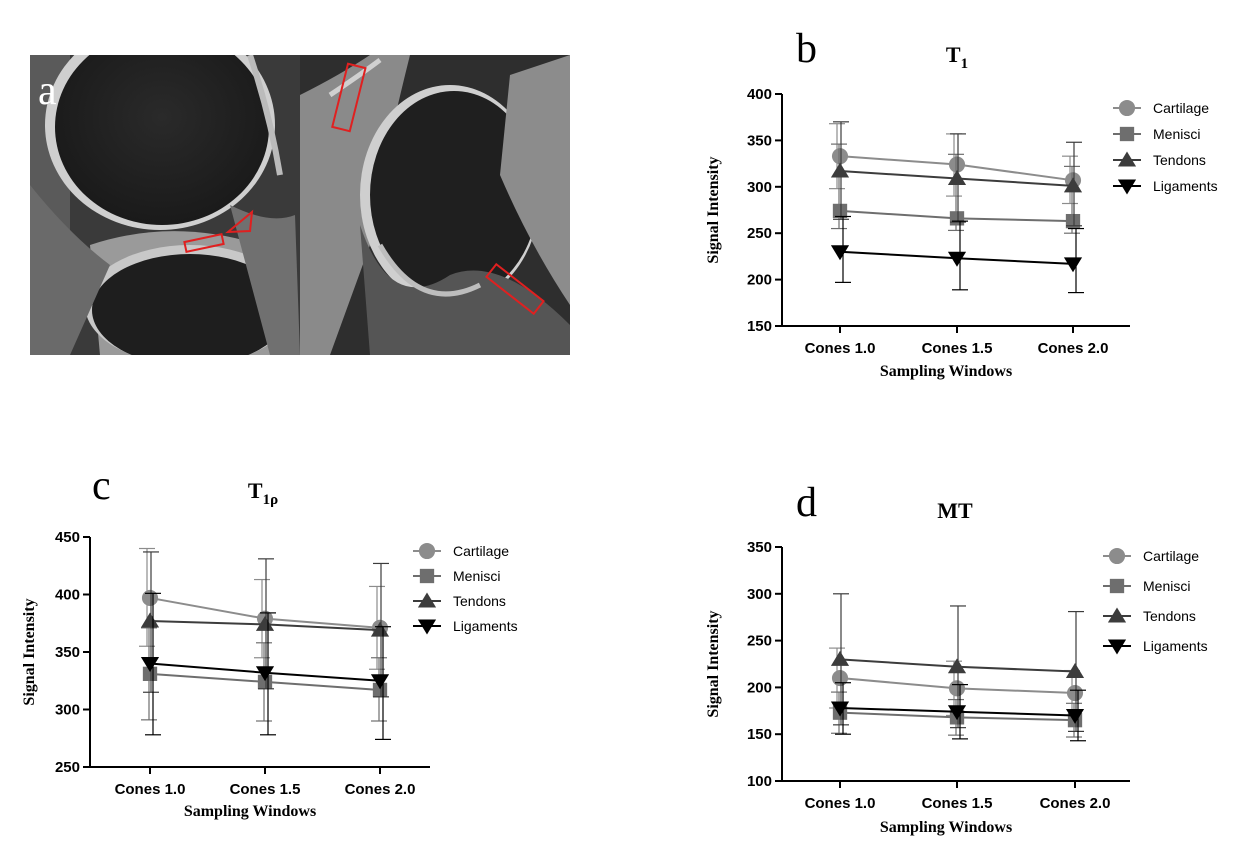 The width and height of the screenshot is (1238, 853). What do you see at coordinates (806, 503) in the screenshot?
I see `panel-label-d: d` at bounding box center [806, 503].